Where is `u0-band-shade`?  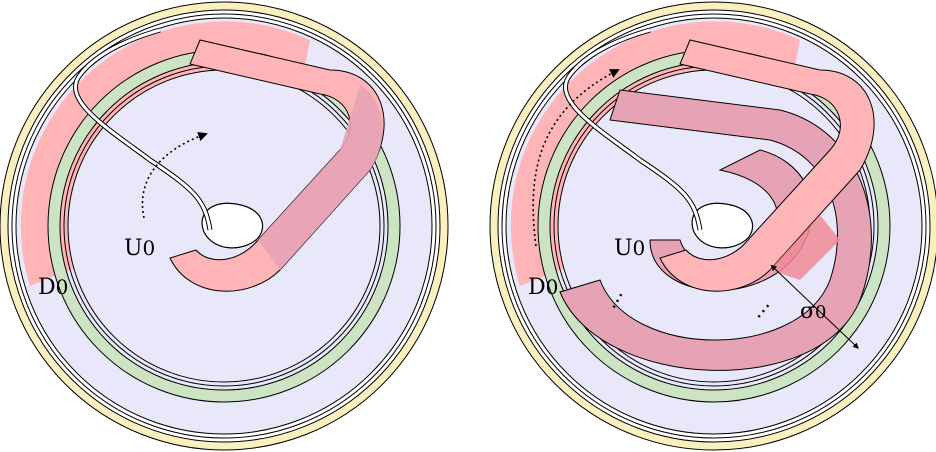
u0-band-shade is located at coordinates (320, 177).